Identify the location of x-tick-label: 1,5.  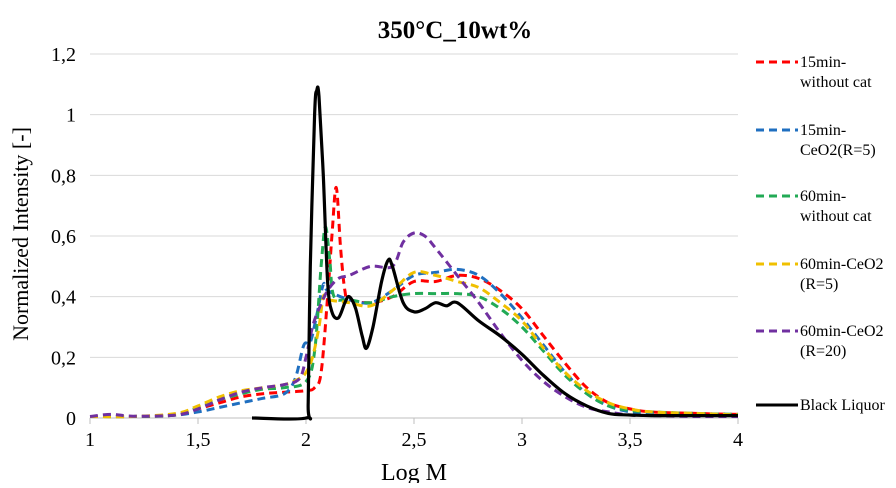
(198, 440).